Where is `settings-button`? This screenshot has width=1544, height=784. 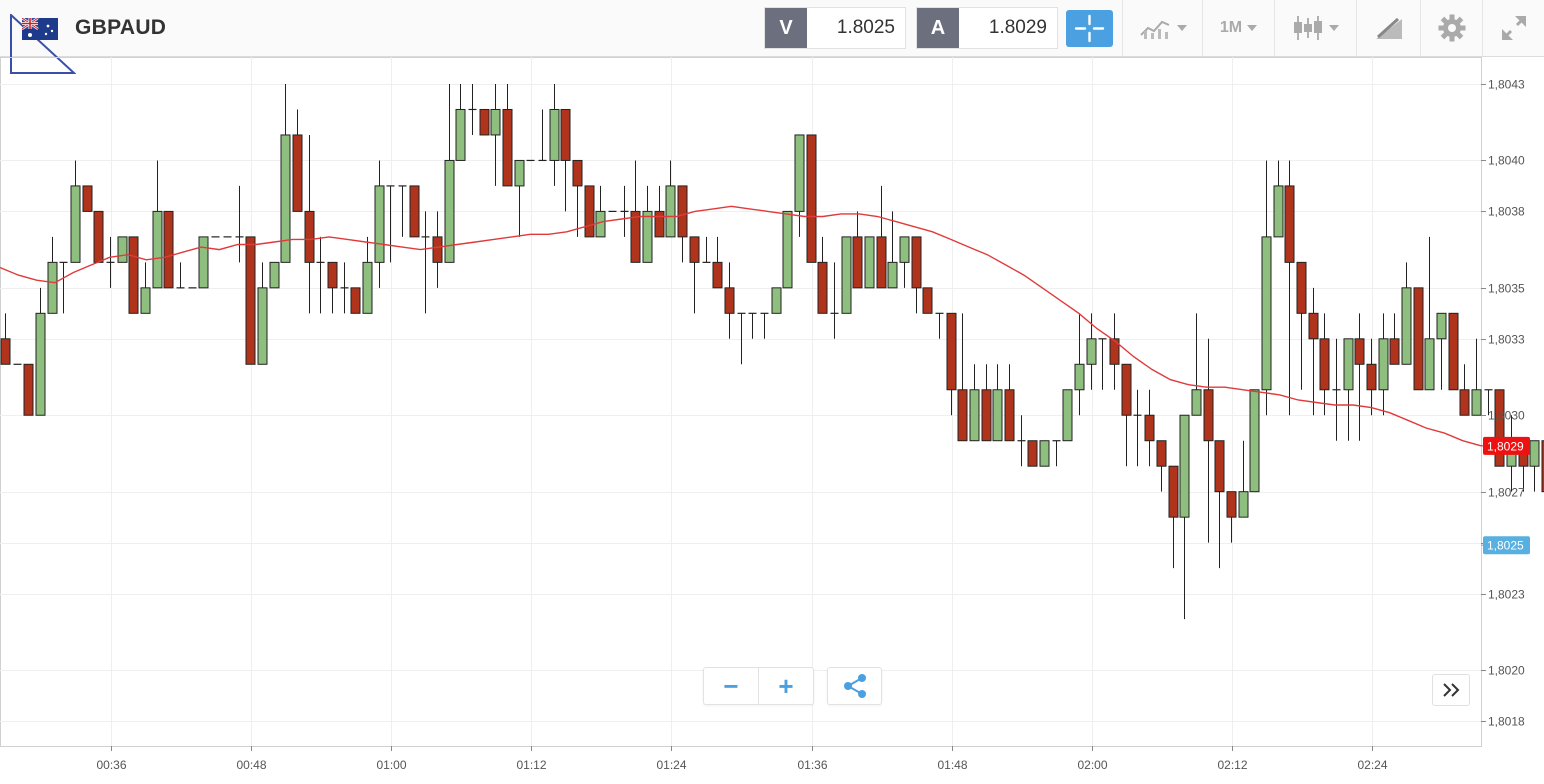 settings-button is located at coordinates (1451, 28).